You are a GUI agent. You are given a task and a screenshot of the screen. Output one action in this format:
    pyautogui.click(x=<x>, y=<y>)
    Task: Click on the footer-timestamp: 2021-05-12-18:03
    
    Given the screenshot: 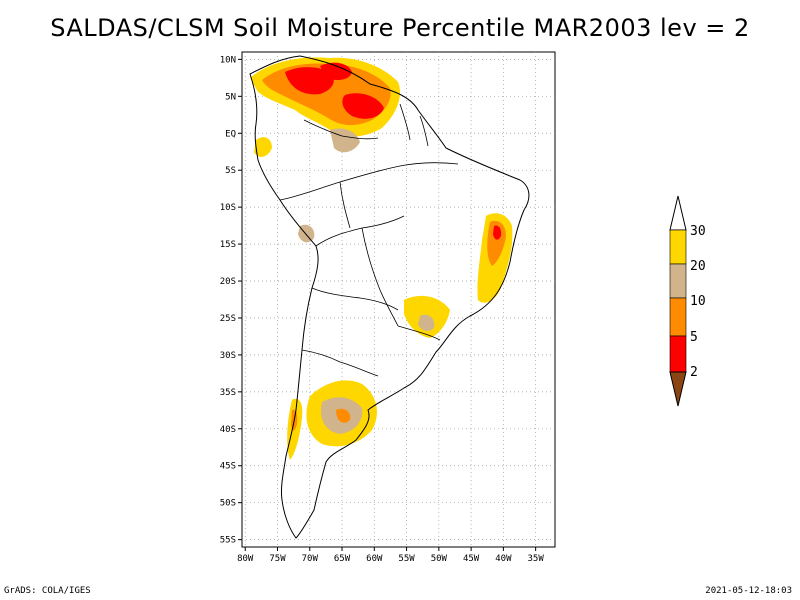 What is the action you would take?
    pyautogui.click(x=748, y=591)
    